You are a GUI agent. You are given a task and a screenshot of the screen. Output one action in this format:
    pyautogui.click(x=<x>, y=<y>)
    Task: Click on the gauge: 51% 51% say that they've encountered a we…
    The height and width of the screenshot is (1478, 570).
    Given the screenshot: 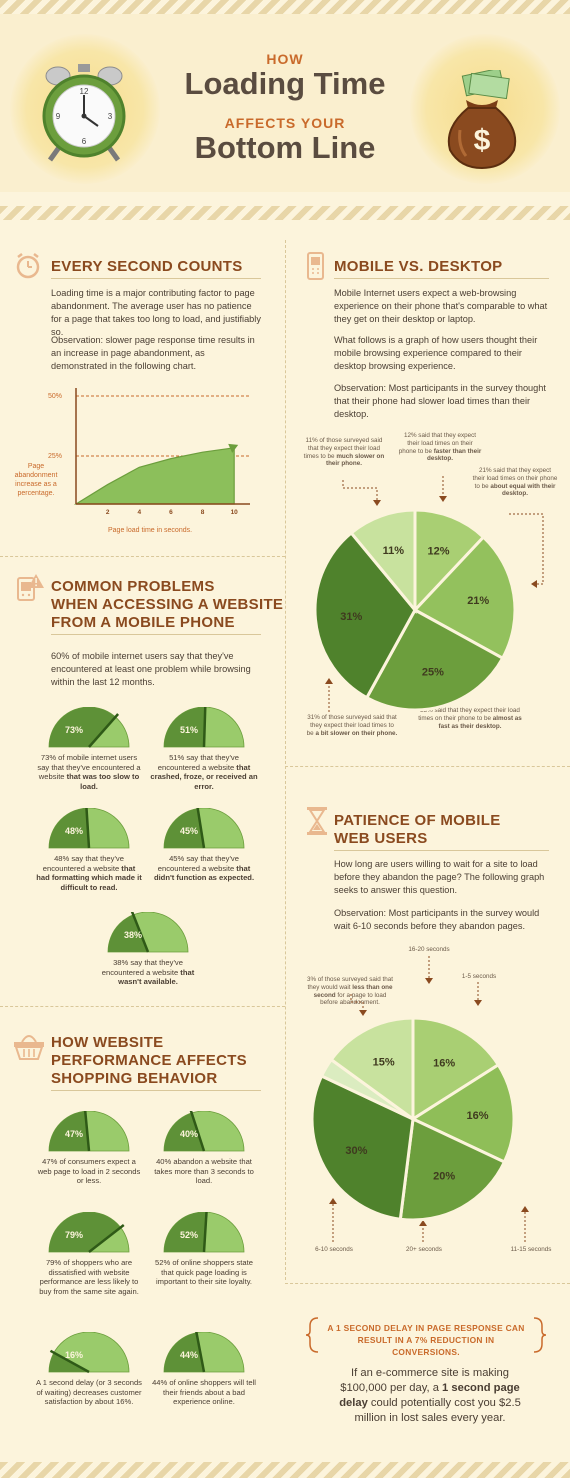 What is the action you would take?
    pyautogui.click(x=210, y=752)
    